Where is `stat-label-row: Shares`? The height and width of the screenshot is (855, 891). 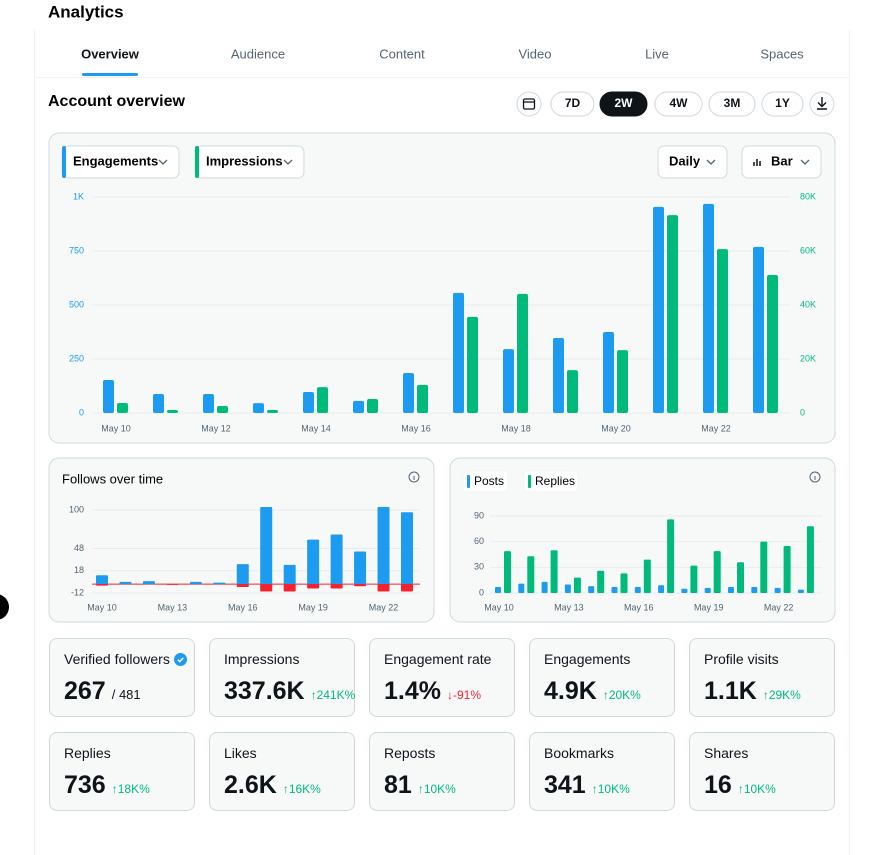
stat-label-row: Shares is located at coordinates (726, 753).